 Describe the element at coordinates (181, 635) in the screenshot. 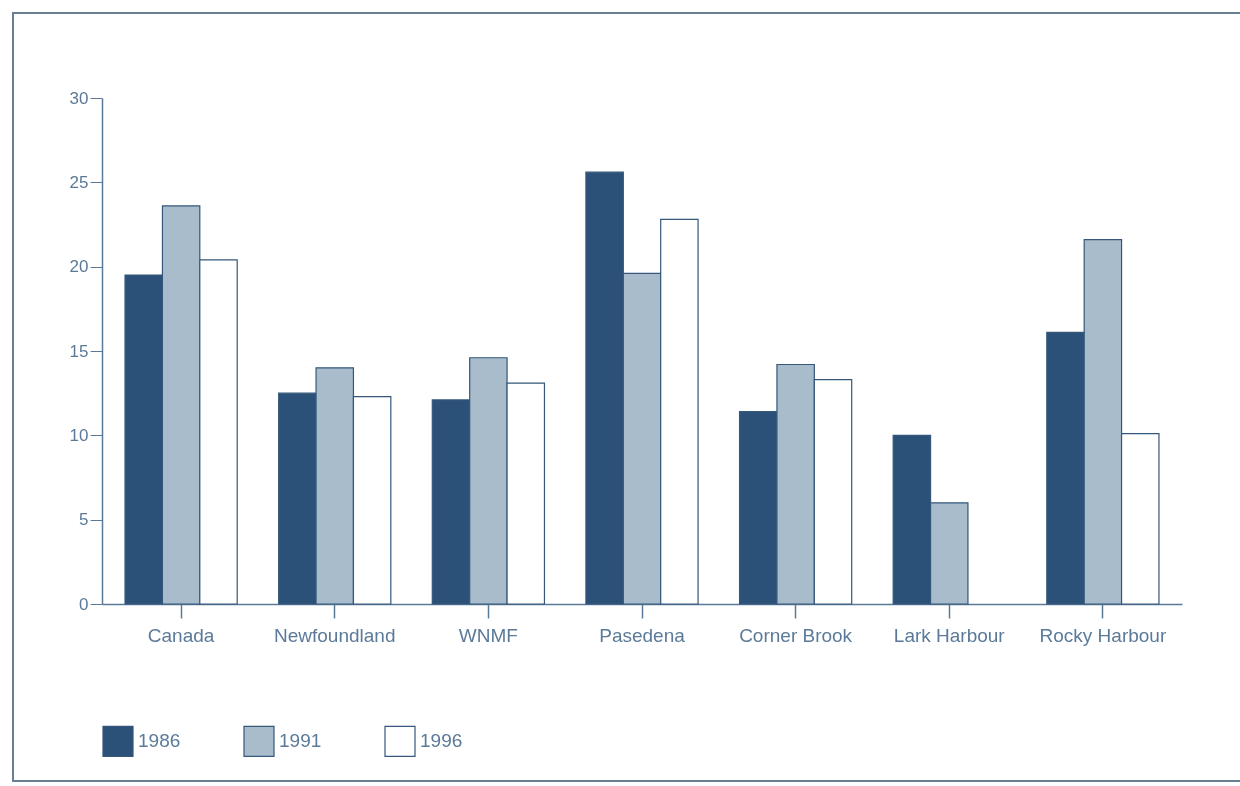

I see `x-tick-label: Canada` at that location.